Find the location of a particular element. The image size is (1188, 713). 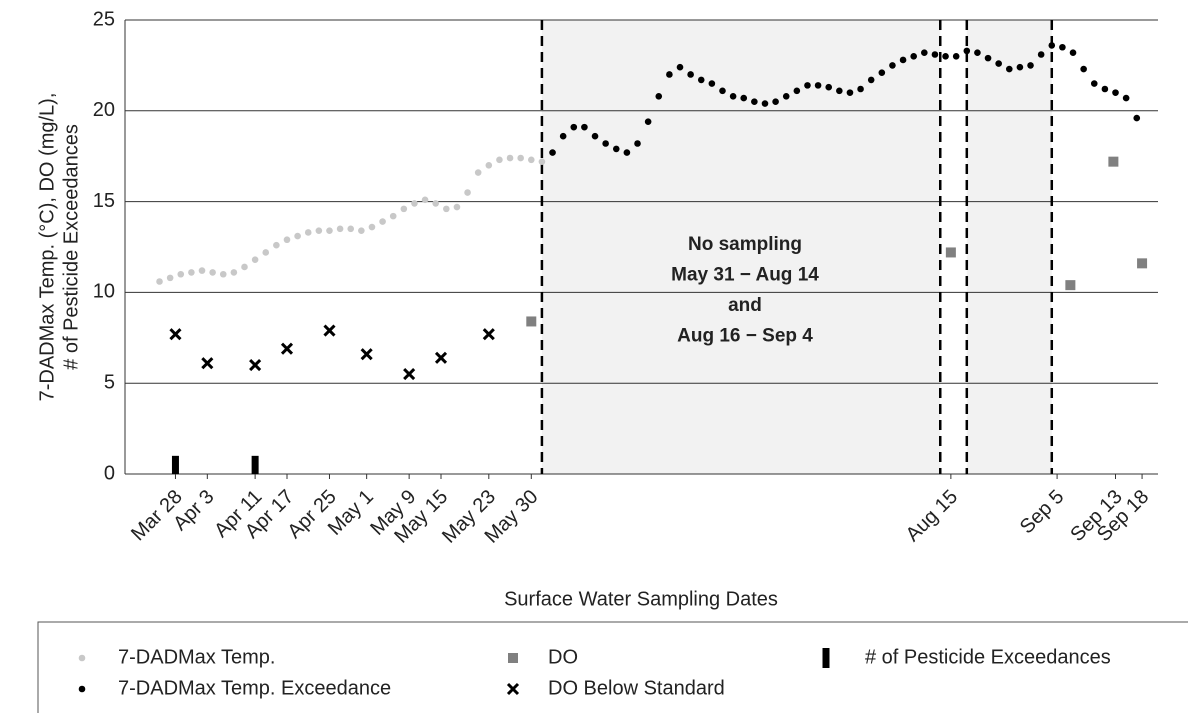

annotation: No sampling is located at coordinates (745, 244).